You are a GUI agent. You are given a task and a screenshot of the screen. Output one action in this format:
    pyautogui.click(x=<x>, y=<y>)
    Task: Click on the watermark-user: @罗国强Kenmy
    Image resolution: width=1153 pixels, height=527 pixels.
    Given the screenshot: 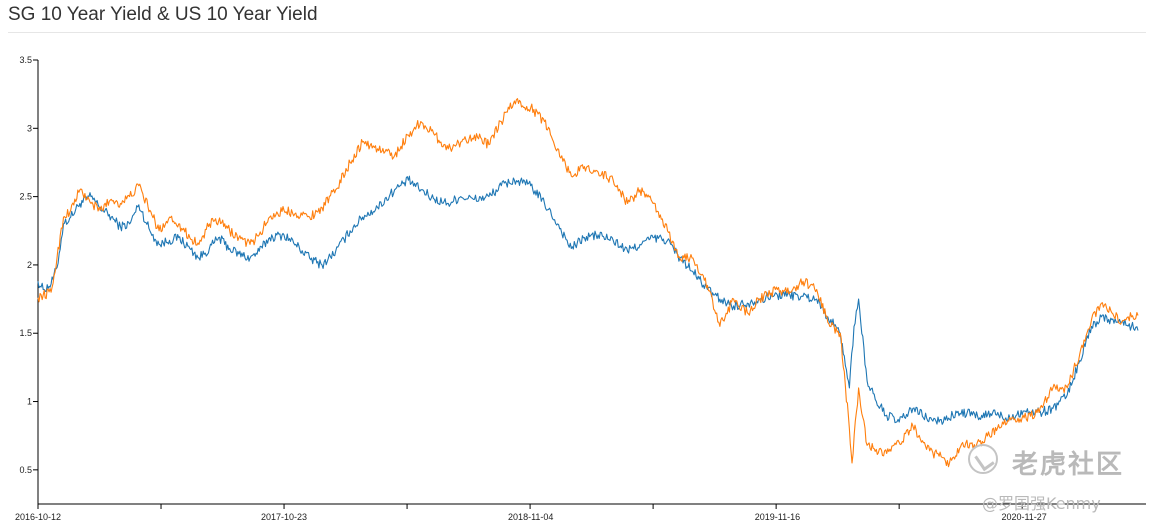 What is the action you would take?
    pyautogui.click(x=1041, y=503)
    